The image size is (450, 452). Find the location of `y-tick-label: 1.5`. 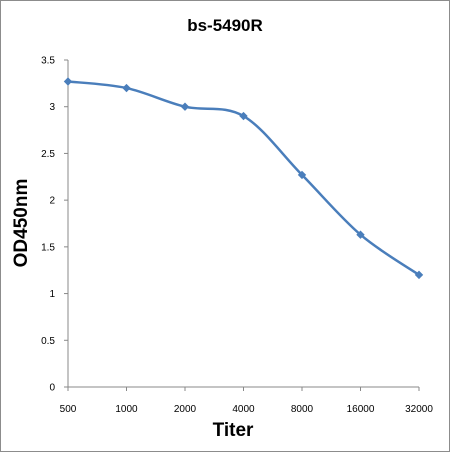

y-tick-label: 1.5 is located at coordinates (48, 247).